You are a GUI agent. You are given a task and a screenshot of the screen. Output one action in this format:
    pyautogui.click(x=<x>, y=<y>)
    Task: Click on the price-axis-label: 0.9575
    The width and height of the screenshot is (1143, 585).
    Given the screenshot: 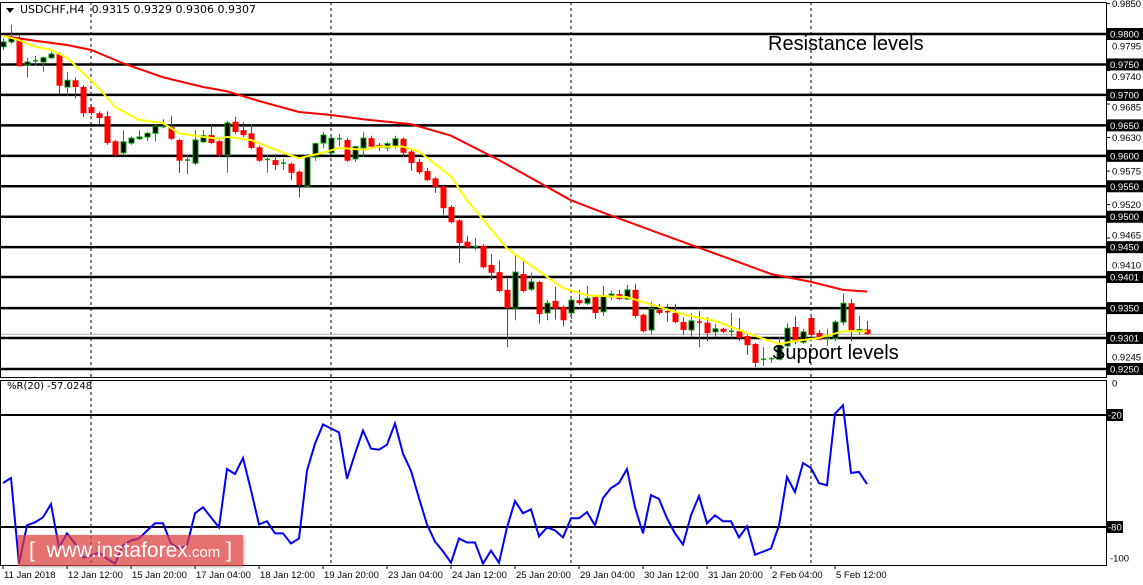 What is the action you would take?
    pyautogui.click(x=1126, y=172)
    